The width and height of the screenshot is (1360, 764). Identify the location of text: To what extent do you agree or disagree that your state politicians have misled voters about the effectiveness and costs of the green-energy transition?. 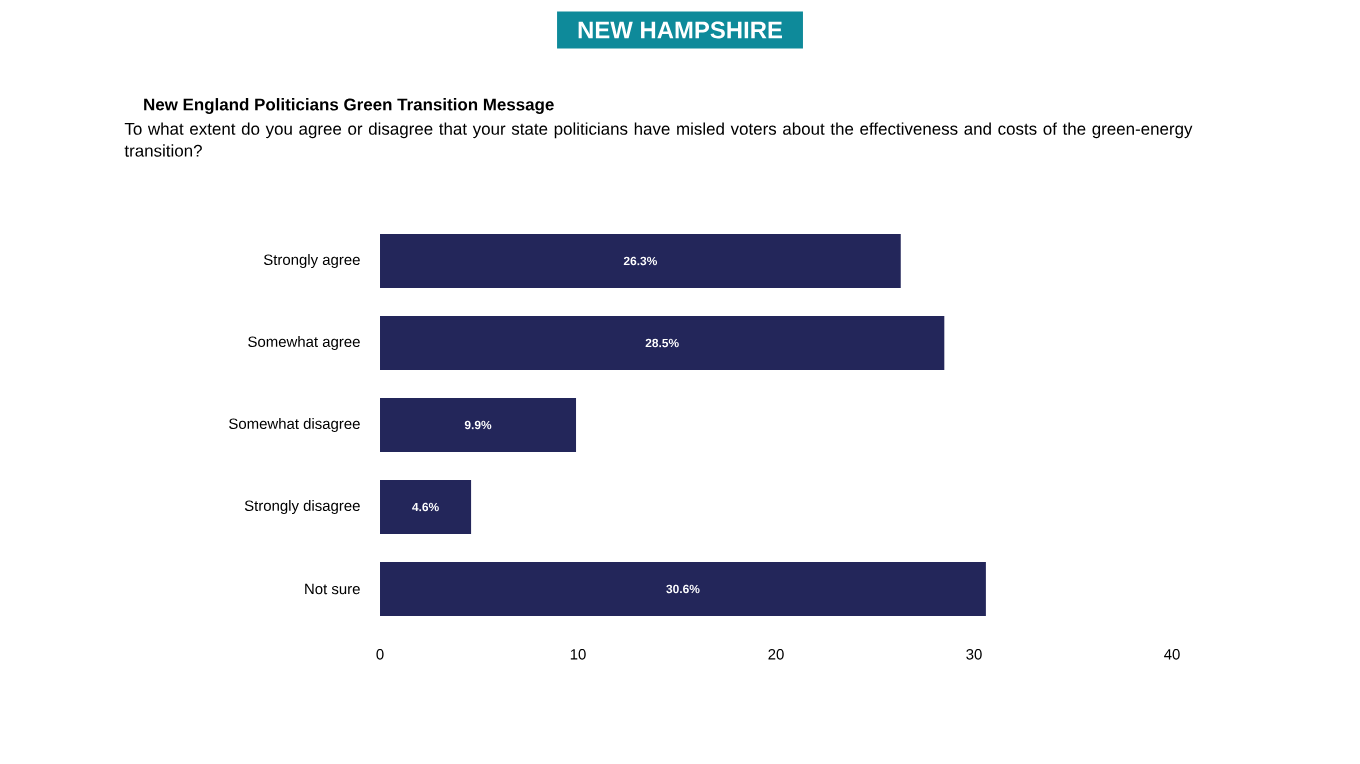
(658, 139).